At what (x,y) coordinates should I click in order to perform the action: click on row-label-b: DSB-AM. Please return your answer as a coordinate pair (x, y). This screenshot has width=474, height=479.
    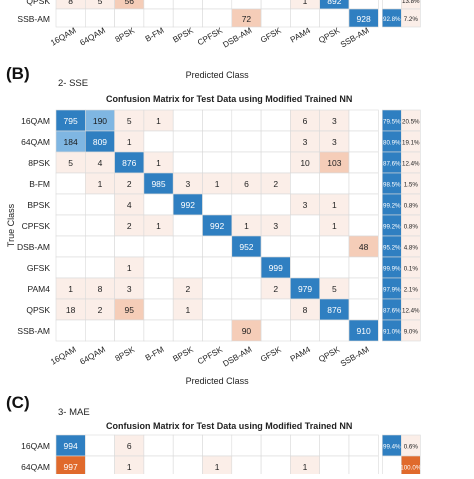
    Looking at the image, I should click on (33, 247).